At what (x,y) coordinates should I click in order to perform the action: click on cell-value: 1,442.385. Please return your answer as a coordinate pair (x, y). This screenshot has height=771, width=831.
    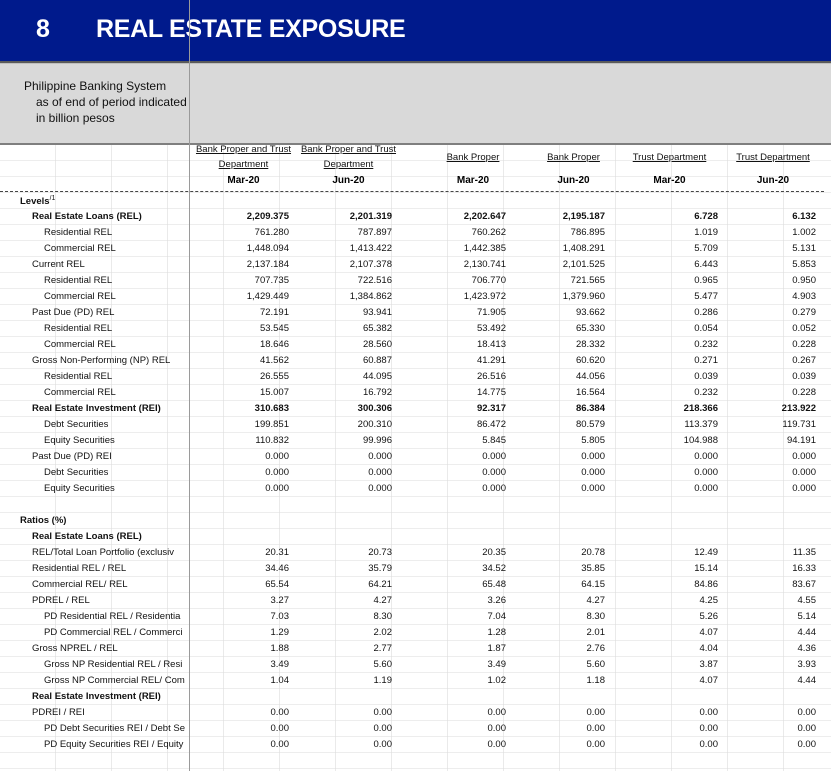
    Looking at the image, I should click on (484, 248).